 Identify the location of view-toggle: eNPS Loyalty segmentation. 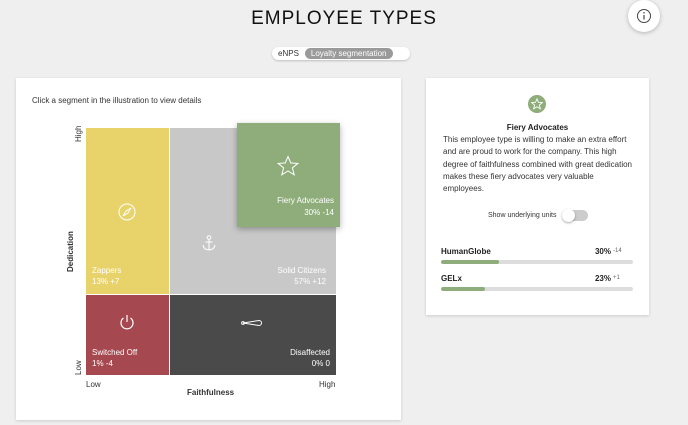
(341, 53).